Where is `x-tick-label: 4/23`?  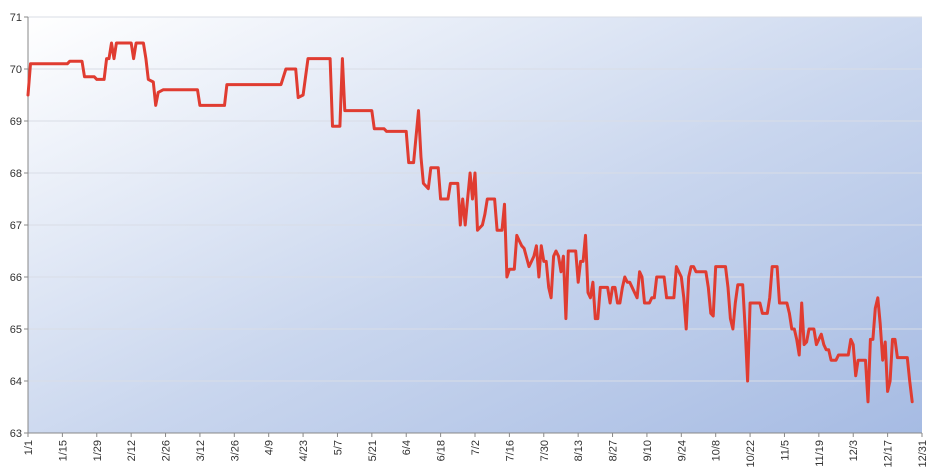 x-tick-label: 4/23 is located at coordinates (304, 450).